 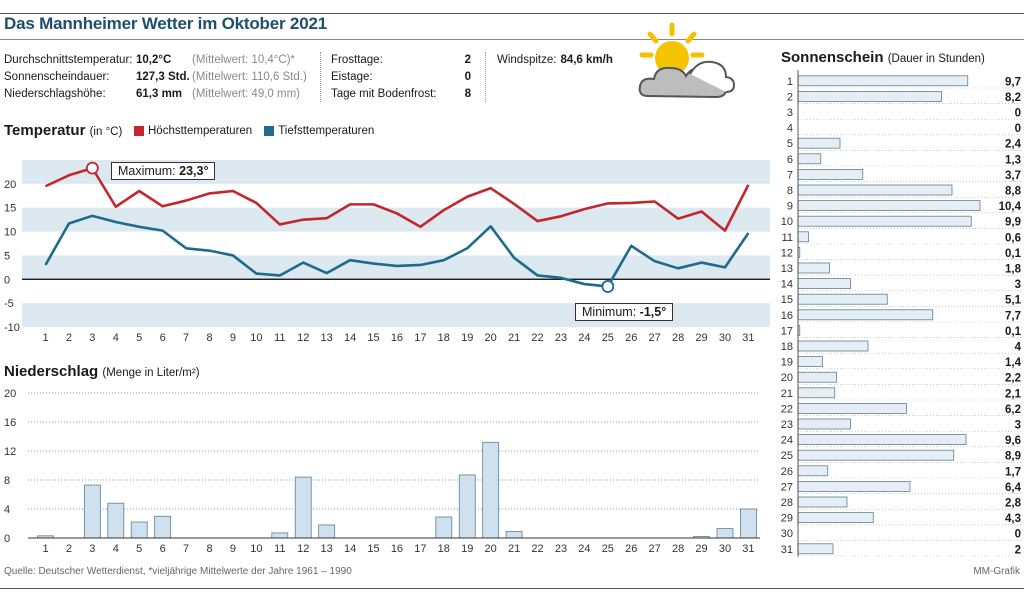 What do you see at coordinates (444, 549) in the screenshot?
I see `x-tick-label: 18` at bounding box center [444, 549].